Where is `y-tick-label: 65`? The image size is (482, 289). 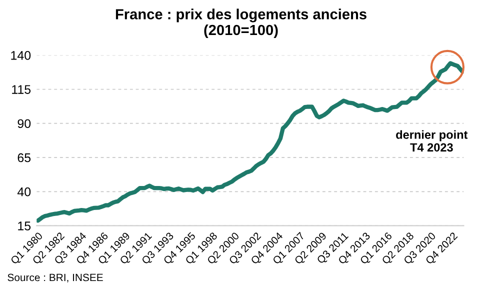
y-tick-label: 65 is located at coordinates (24, 157).